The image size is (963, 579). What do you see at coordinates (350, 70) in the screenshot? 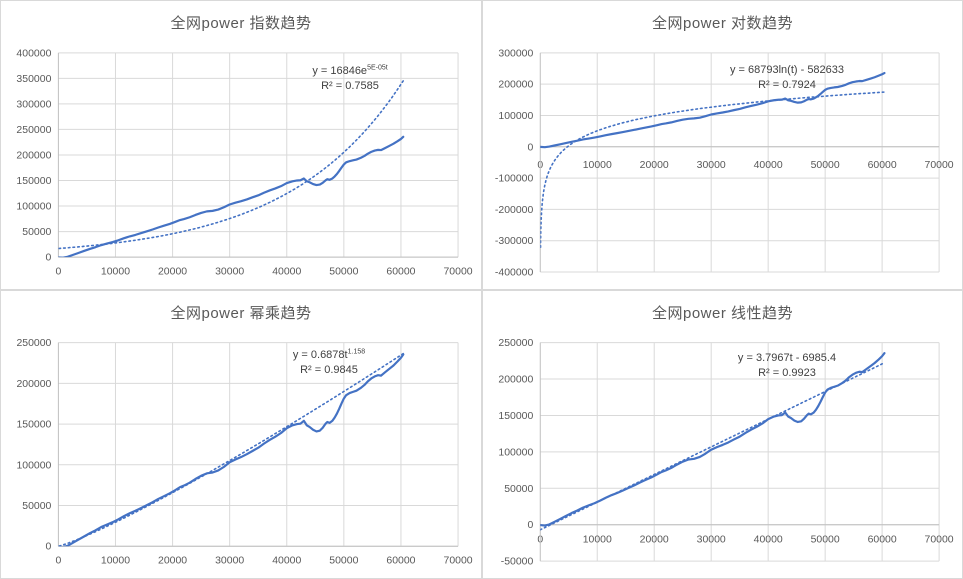
I see `equation-text: y = 16846e5E-05t` at bounding box center [350, 70].